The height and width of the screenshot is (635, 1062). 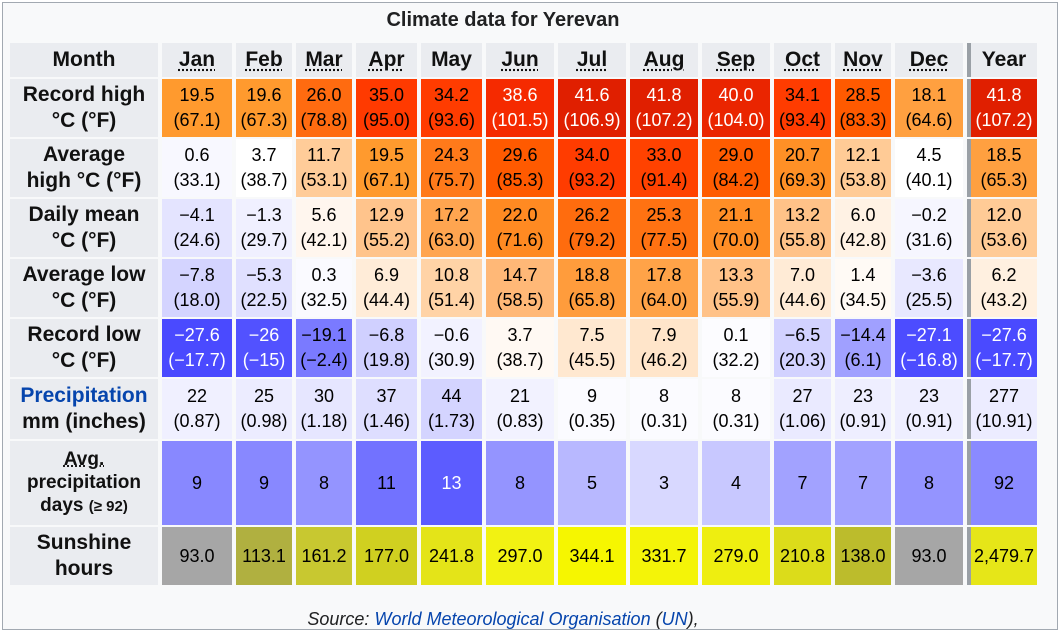 I want to click on daily-mean-cell: 6.0 (42.8), so click(x=863, y=228).